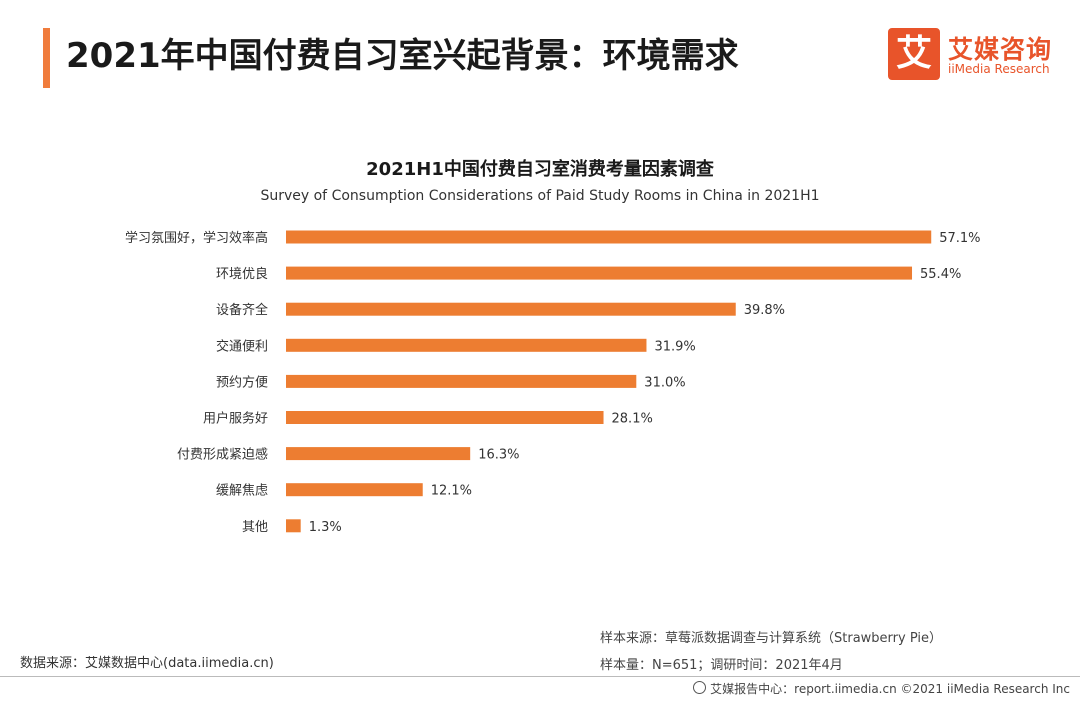 The image size is (1080, 702). Describe the element at coordinates (664, 382) in the screenshot. I see `value-label: 31.0%` at that location.